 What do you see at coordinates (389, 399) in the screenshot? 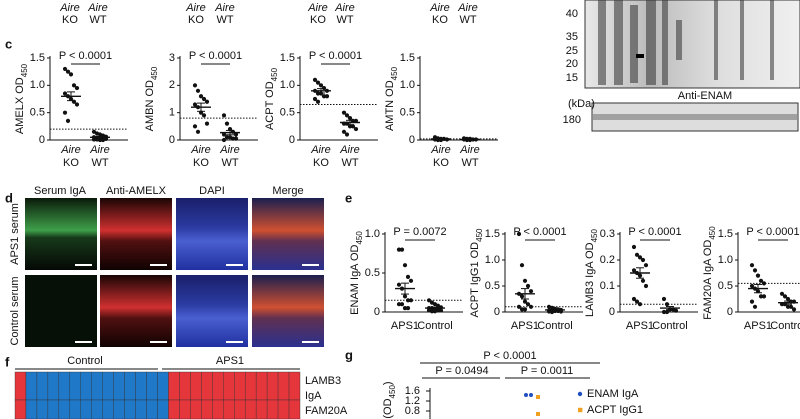
I see `y-axis-label: (OD450)` at bounding box center [389, 399].